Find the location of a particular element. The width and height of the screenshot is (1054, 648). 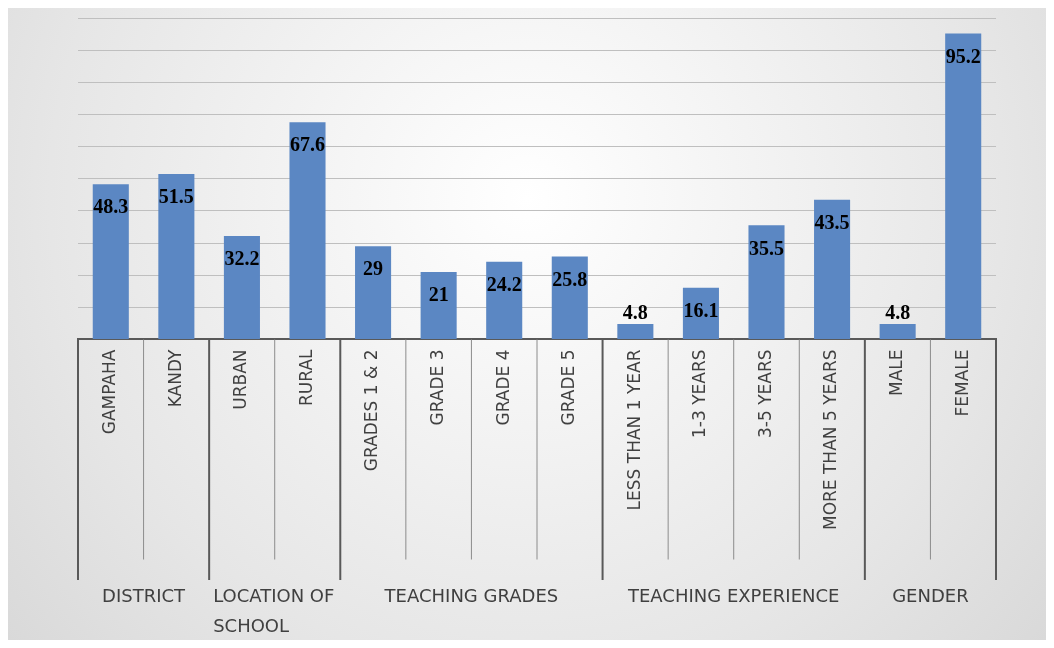

data-label: 21 is located at coordinates (438, 294).